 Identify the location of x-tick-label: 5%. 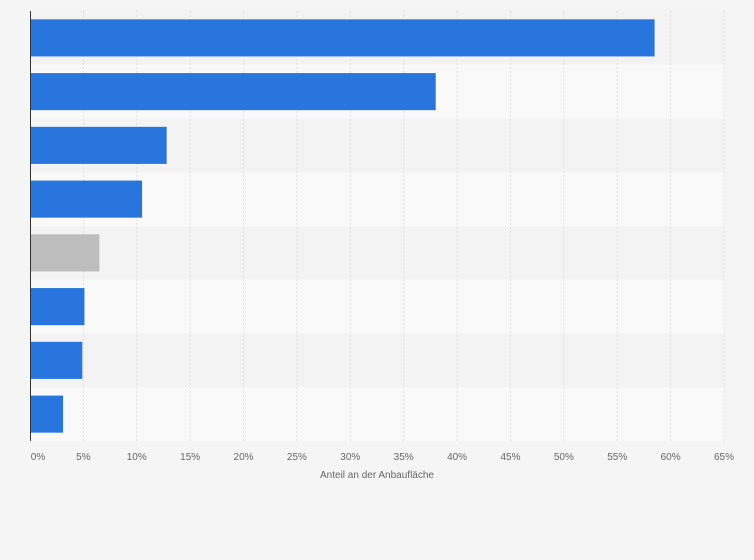
(83, 457).